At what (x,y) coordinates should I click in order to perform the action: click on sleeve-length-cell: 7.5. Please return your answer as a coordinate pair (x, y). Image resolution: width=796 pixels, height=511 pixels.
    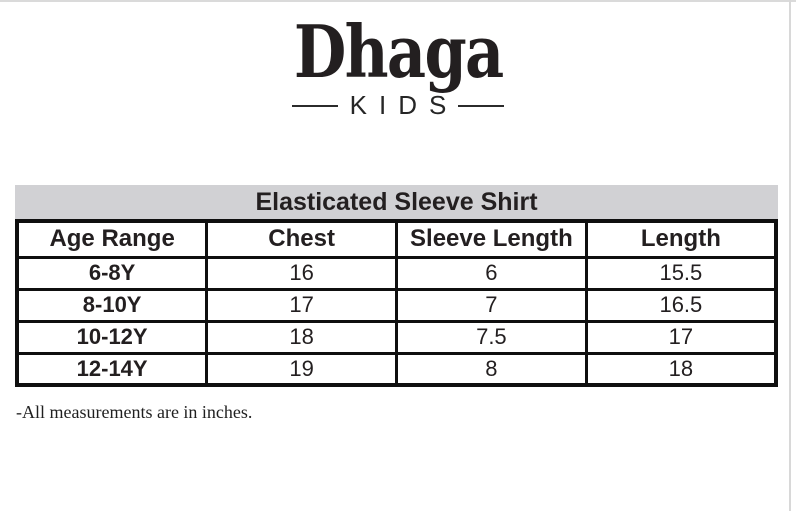
    Looking at the image, I should click on (491, 337).